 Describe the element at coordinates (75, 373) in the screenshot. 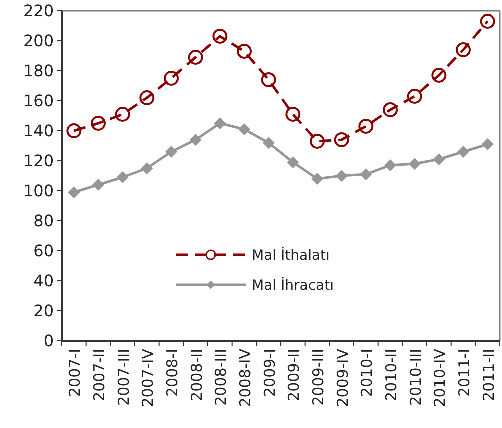

I see `x-tick-label: 2007-I` at that location.